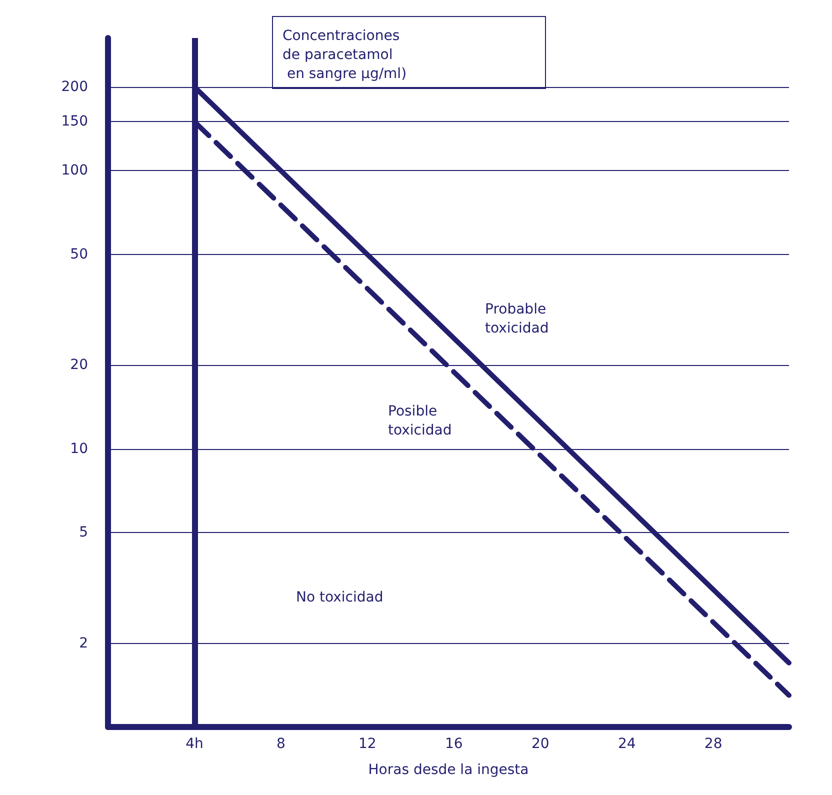 The height and width of the screenshot is (795, 832). Describe the element at coordinates (367, 744) in the screenshot. I see `x-tick-label: 12` at that location.